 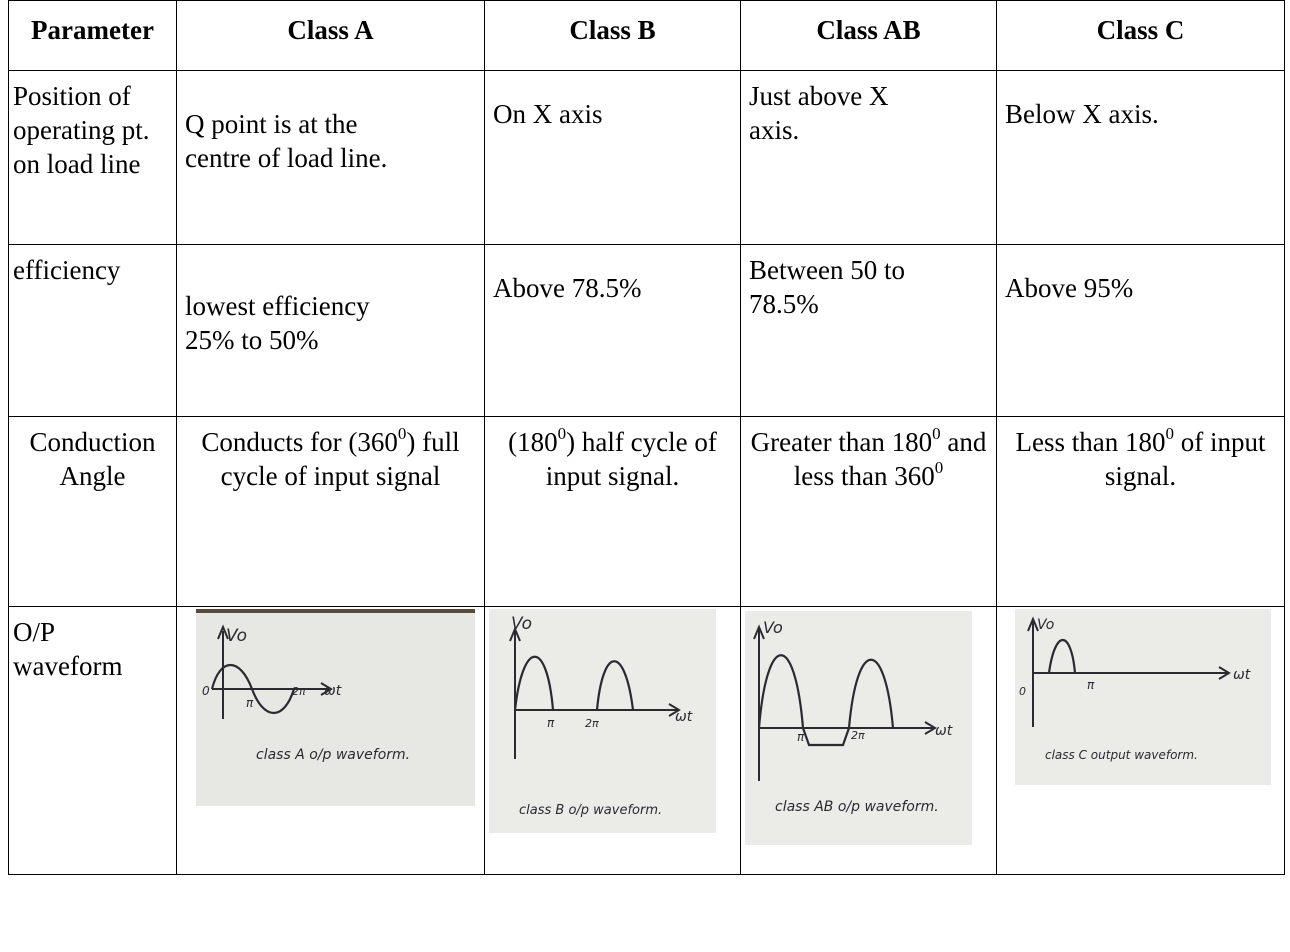 What do you see at coordinates (333, 755) in the screenshot?
I see `caption: class A o/p waveform.` at bounding box center [333, 755].